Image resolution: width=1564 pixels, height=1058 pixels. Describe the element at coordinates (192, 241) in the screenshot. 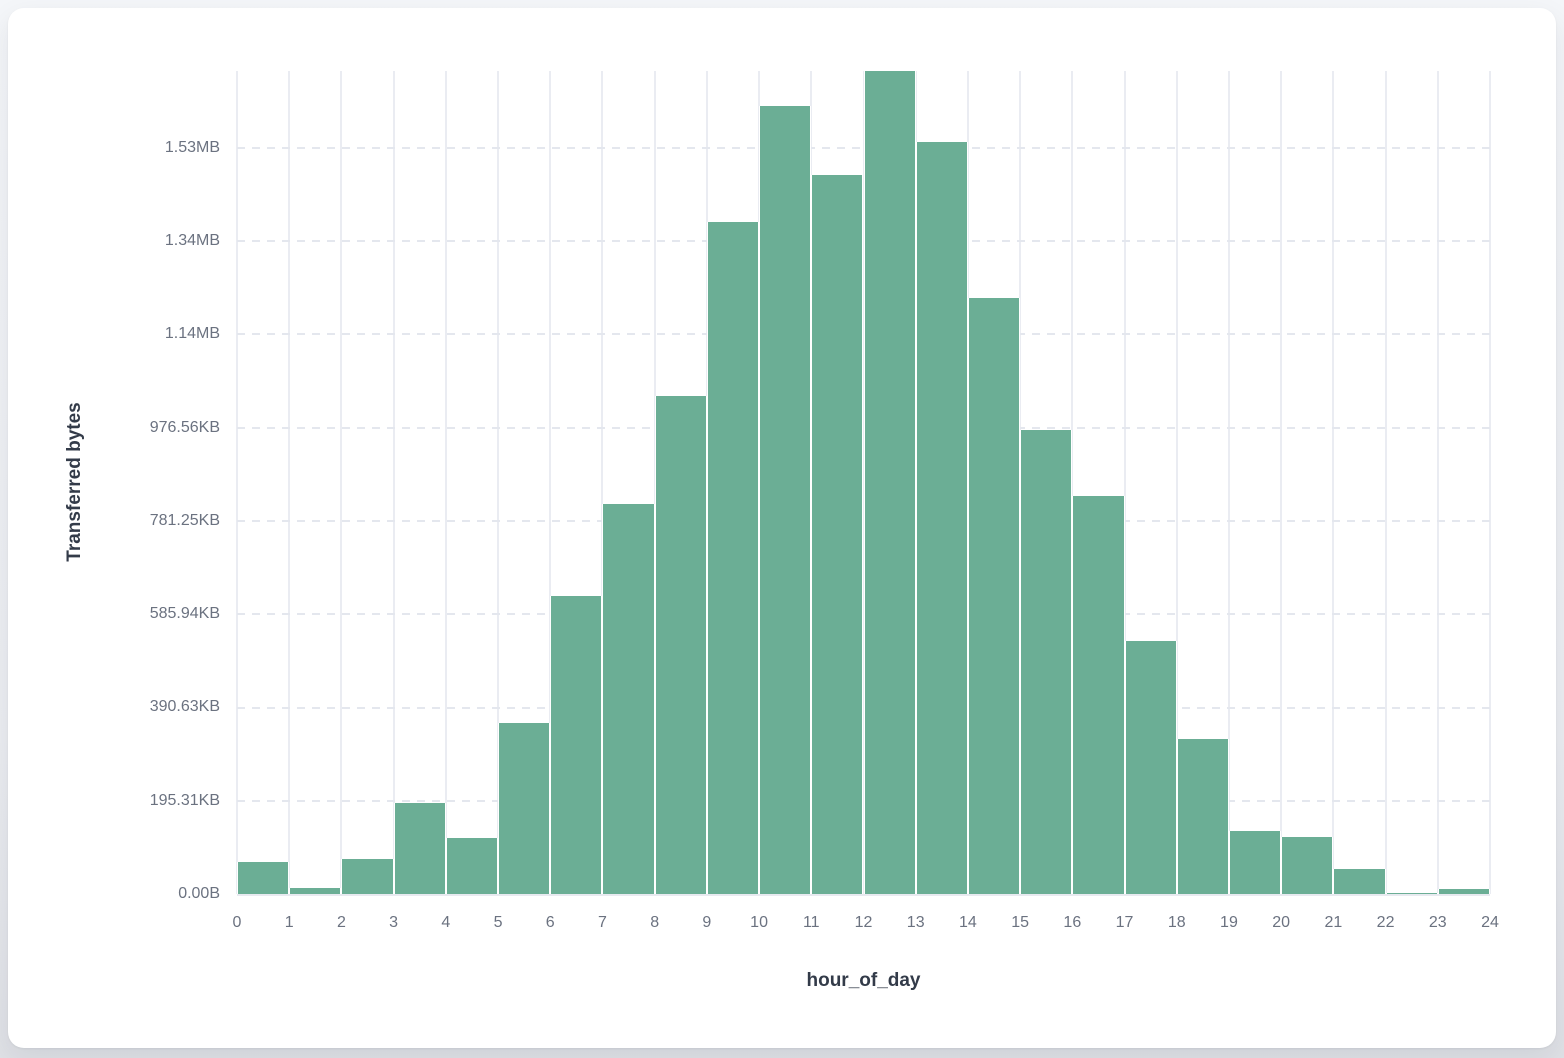

I see `y-tick-label: 1.34MB` at that location.